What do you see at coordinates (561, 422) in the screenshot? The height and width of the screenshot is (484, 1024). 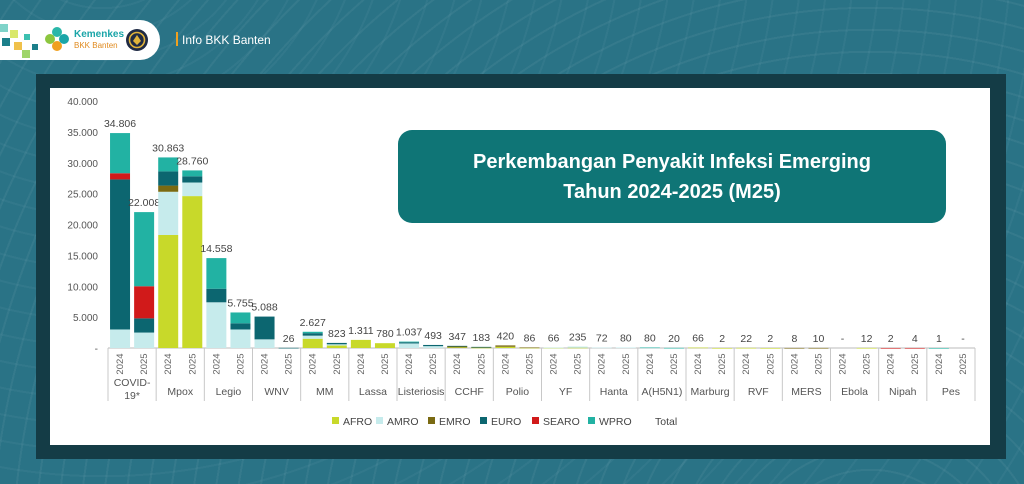 I see `legend-label: SEARO` at bounding box center [561, 422].